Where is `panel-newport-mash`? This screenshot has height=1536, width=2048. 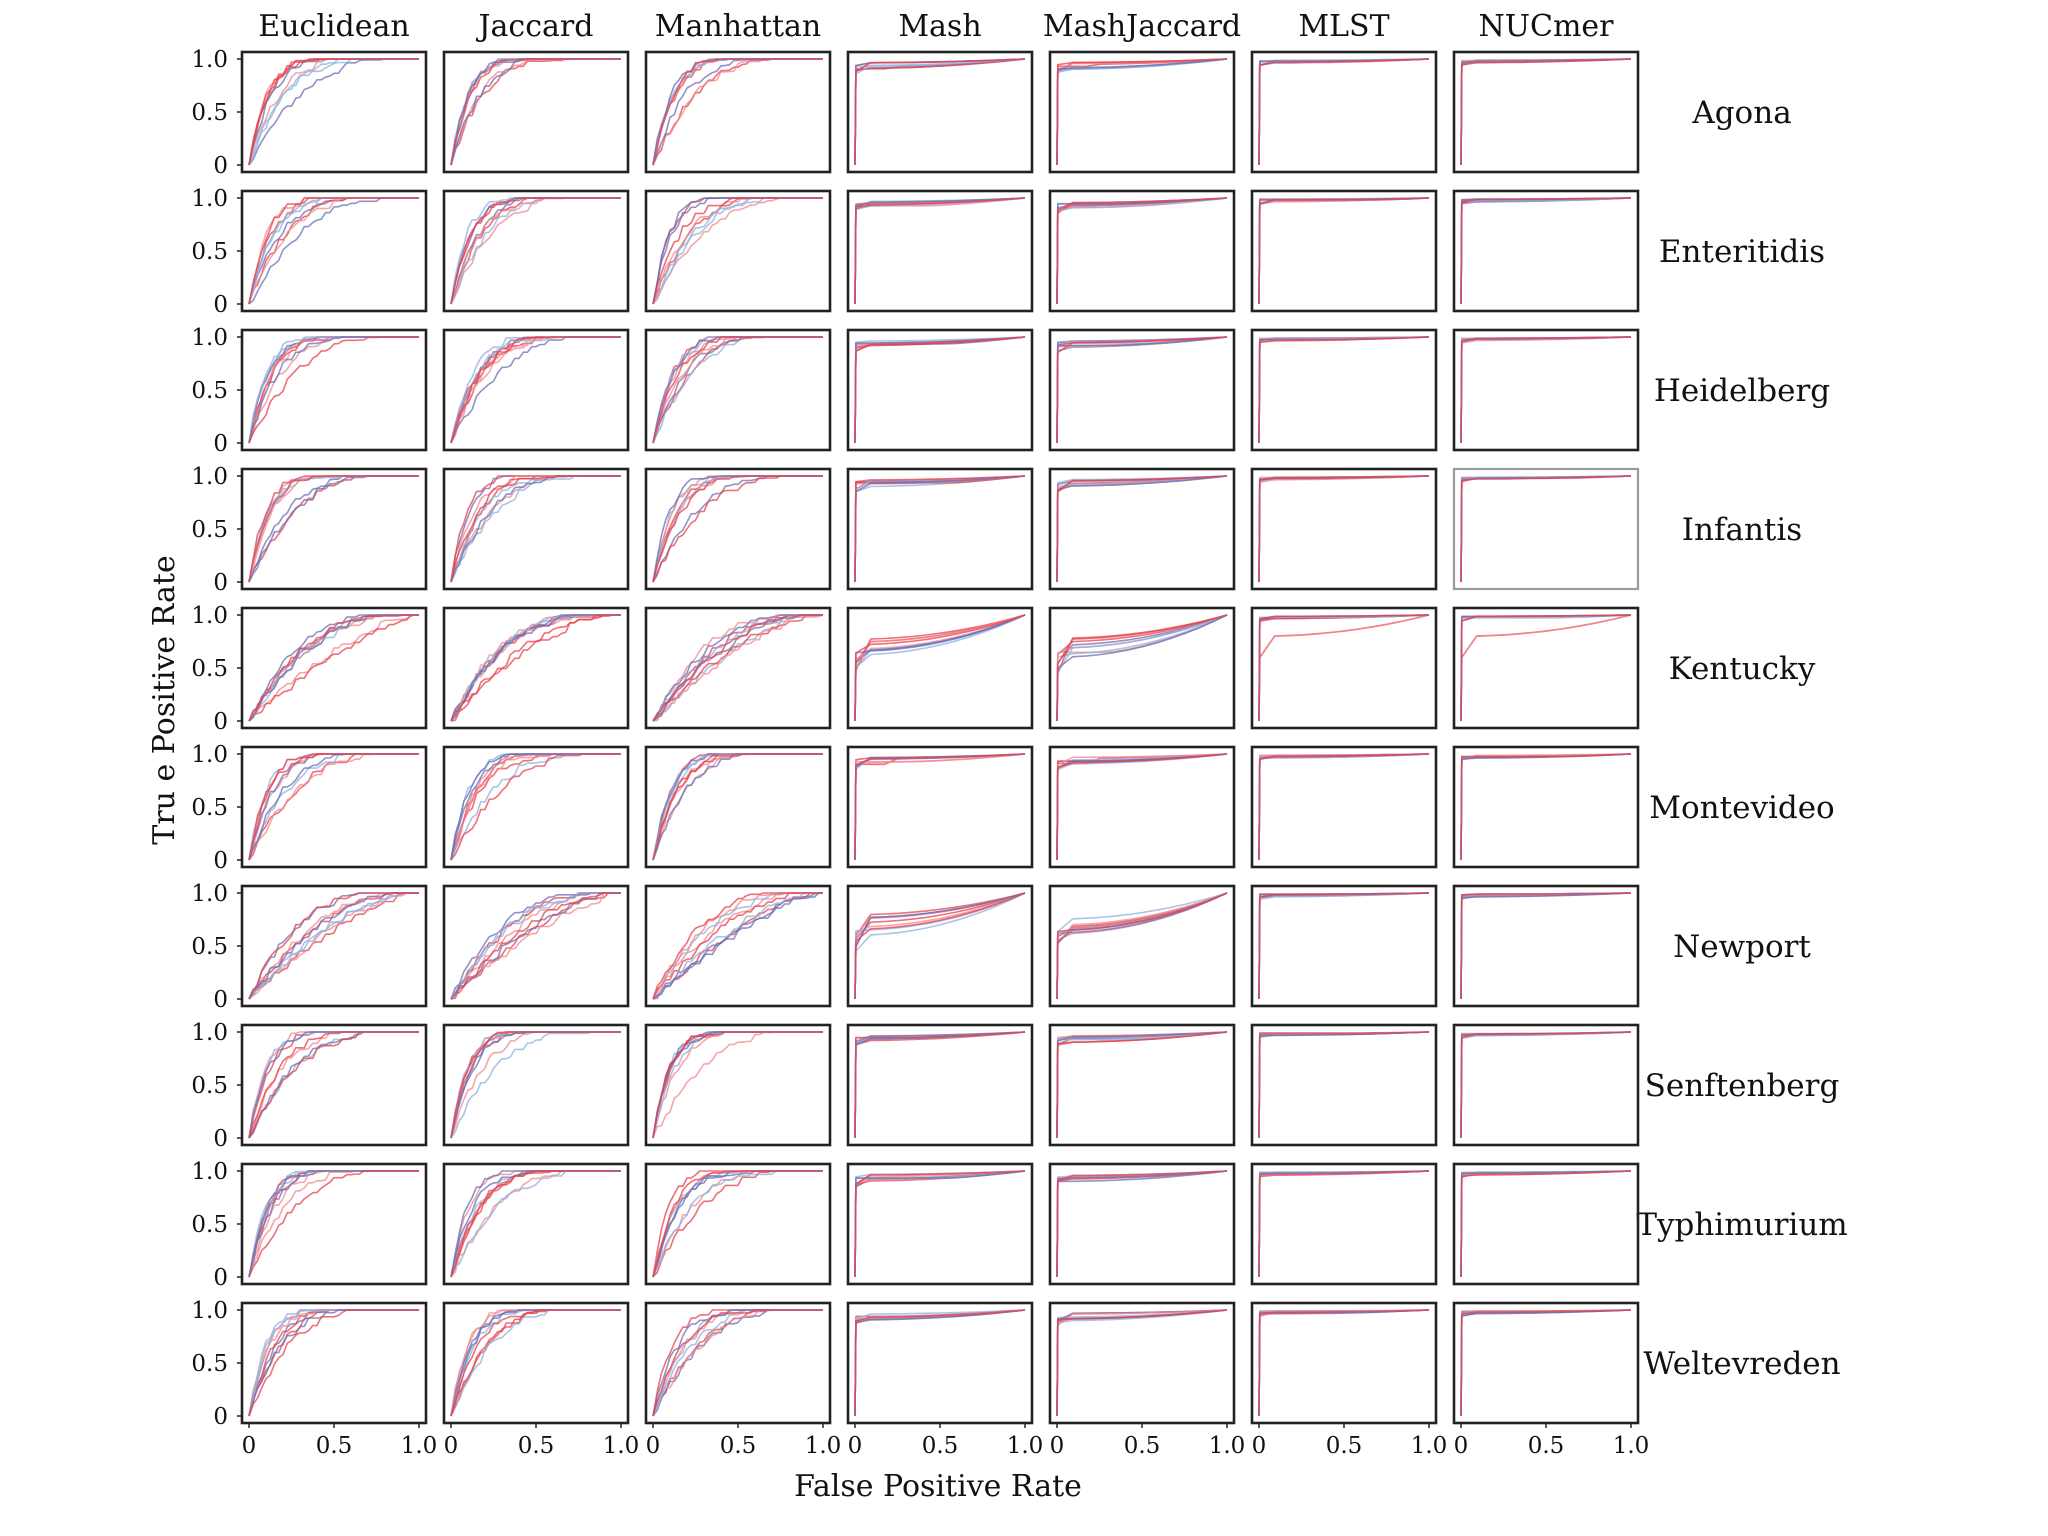
panel-newport-mash is located at coordinates (940, 946).